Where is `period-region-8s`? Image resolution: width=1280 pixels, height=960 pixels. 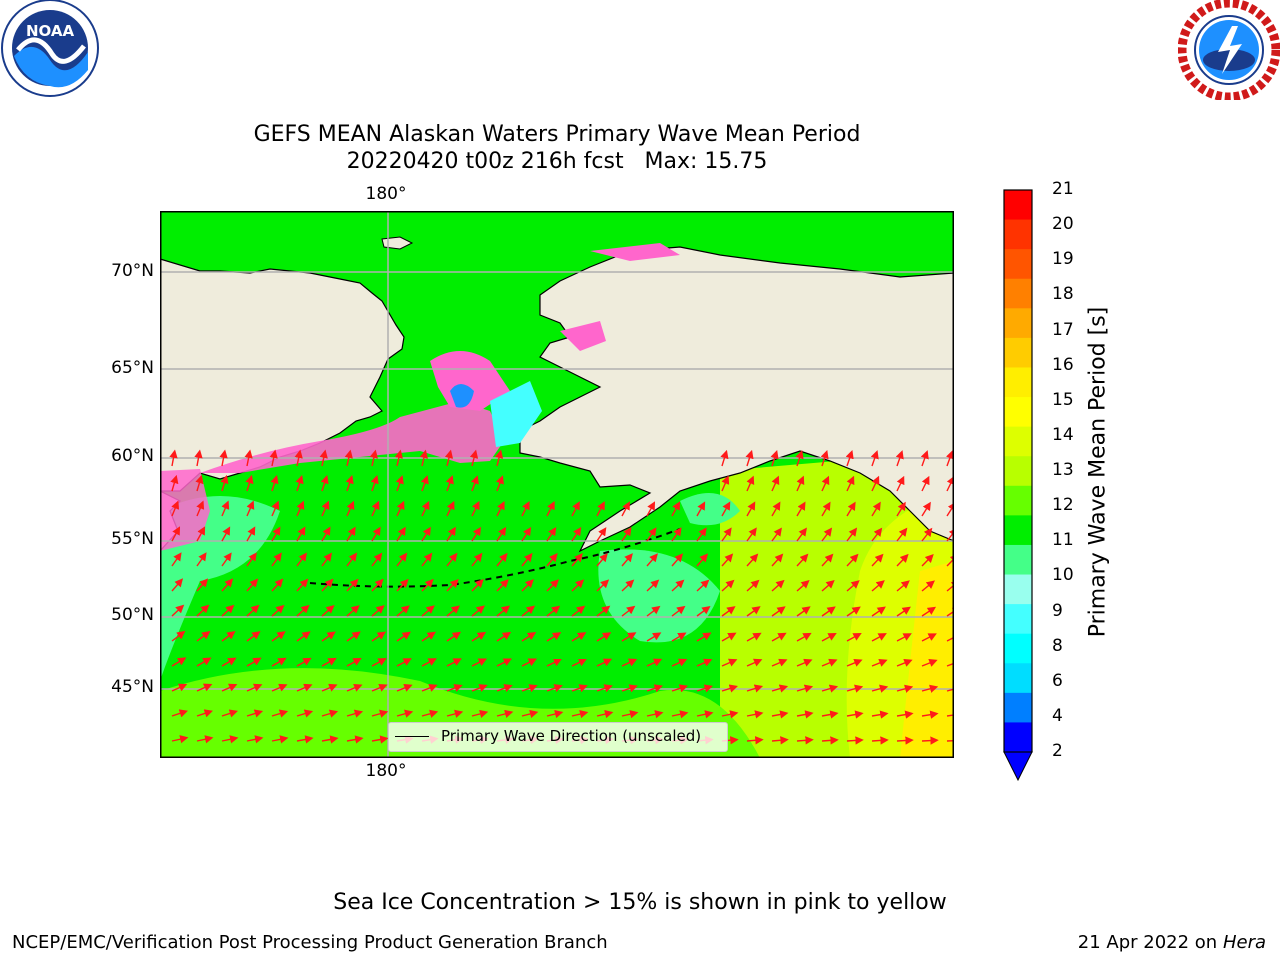
period-region-8s is located at coordinates (516, 414).